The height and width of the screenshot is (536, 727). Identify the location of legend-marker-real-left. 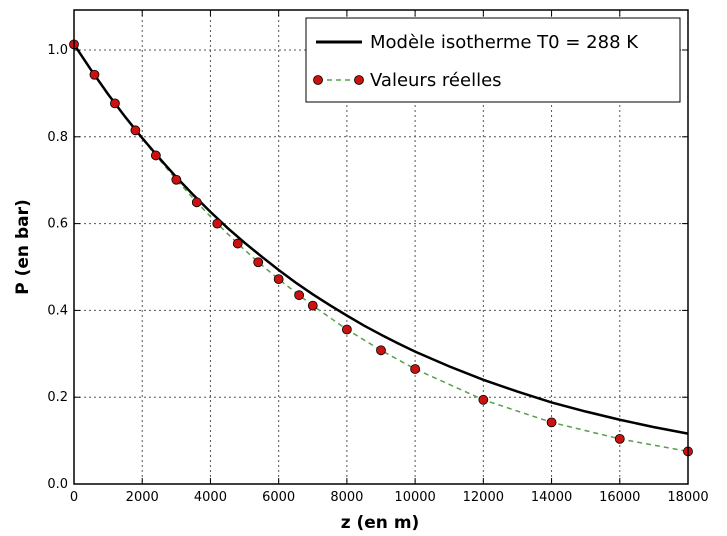
(318, 80).